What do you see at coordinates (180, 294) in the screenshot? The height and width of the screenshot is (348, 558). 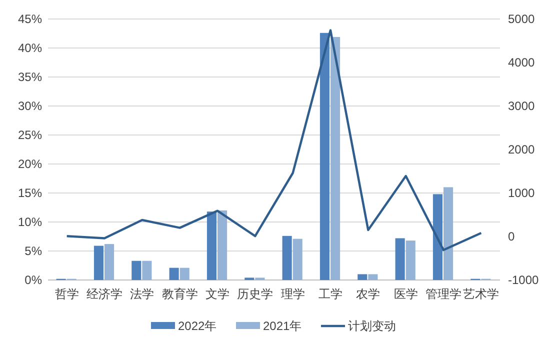 I see `x-tick-label: 教育学` at bounding box center [180, 294].